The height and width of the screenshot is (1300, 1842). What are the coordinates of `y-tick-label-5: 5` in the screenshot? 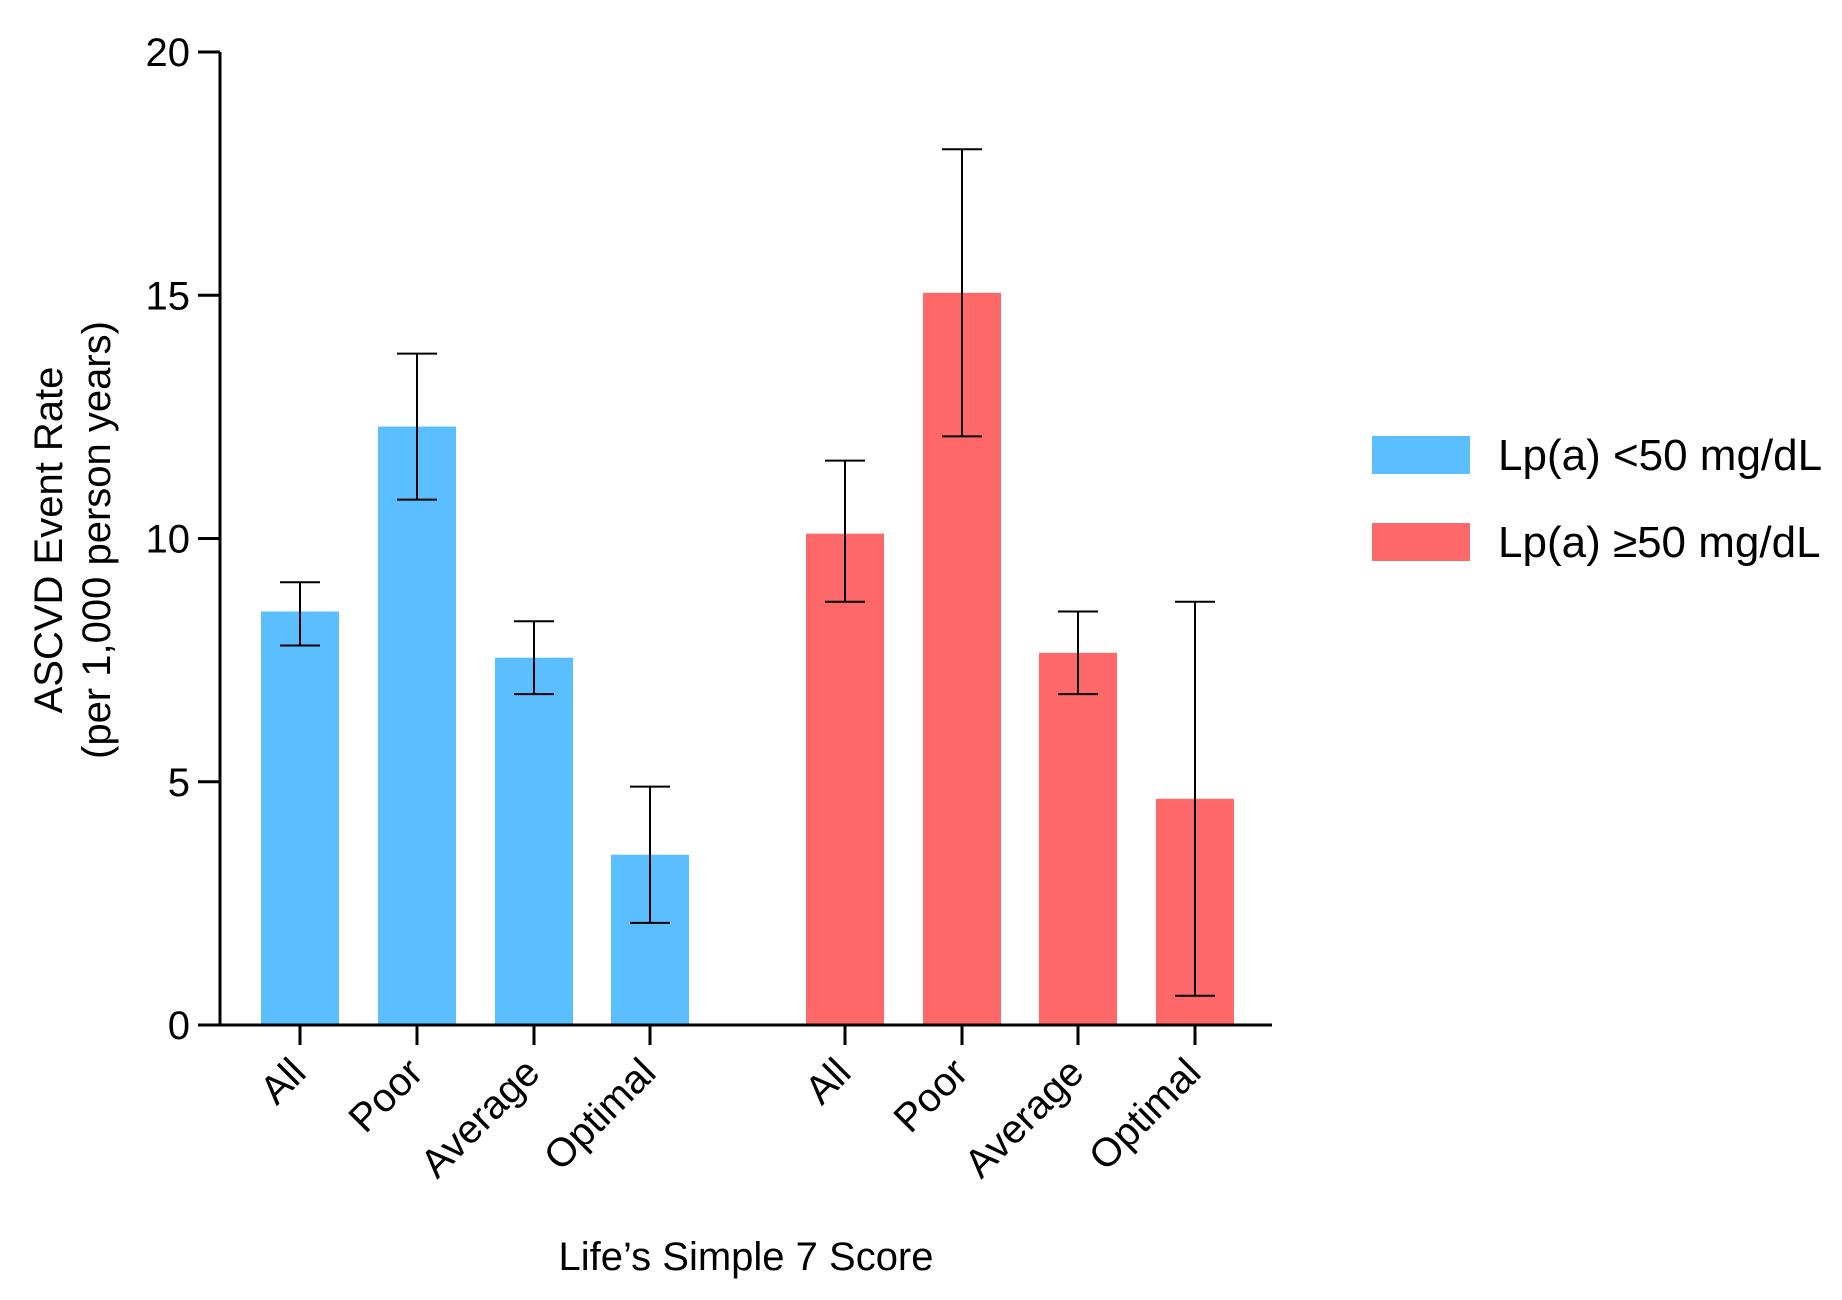 It's located at (179, 783).